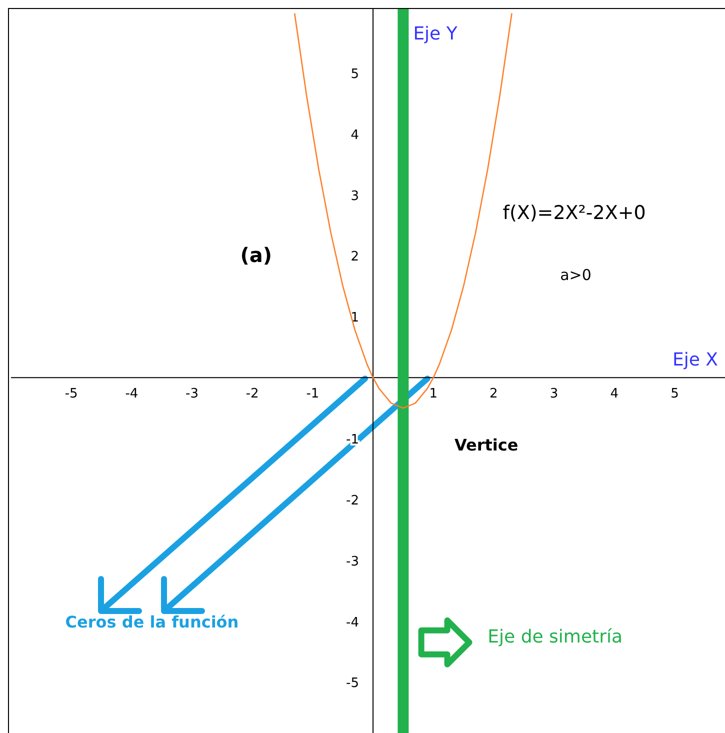 This screenshot has height=733, width=725. Describe the element at coordinates (574, 213) in the screenshot. I see `annotation: f(X)=2X²-2X+0` at that location.